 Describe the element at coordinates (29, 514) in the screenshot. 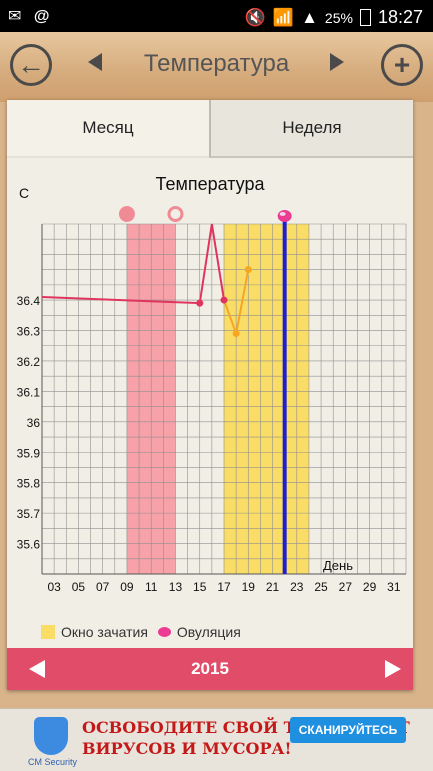

I see `y-tick-label: 35.7` at that location.